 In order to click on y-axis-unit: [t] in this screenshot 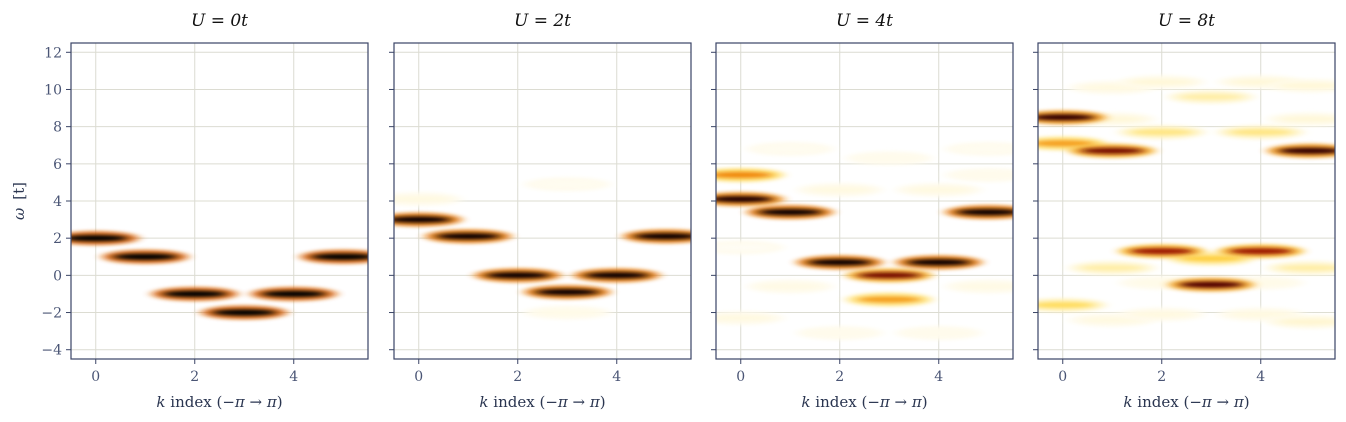, I will do `click(19, 191)`.